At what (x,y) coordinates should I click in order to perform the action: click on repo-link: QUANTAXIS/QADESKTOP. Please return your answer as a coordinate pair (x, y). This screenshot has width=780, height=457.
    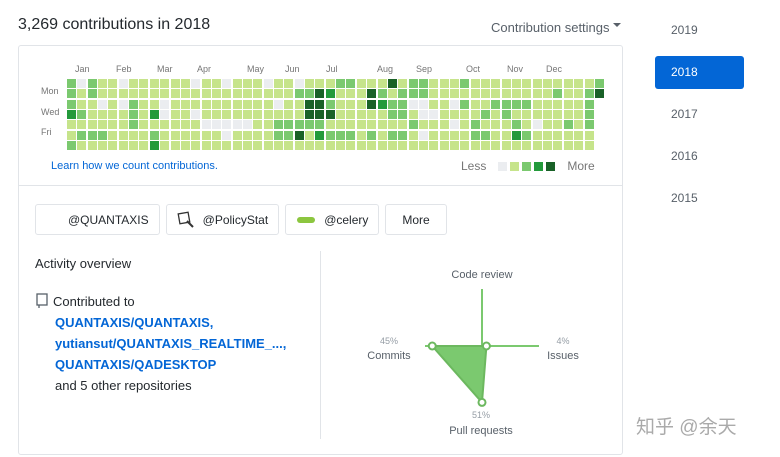
    Looking at the image, I should click on (136, 364).